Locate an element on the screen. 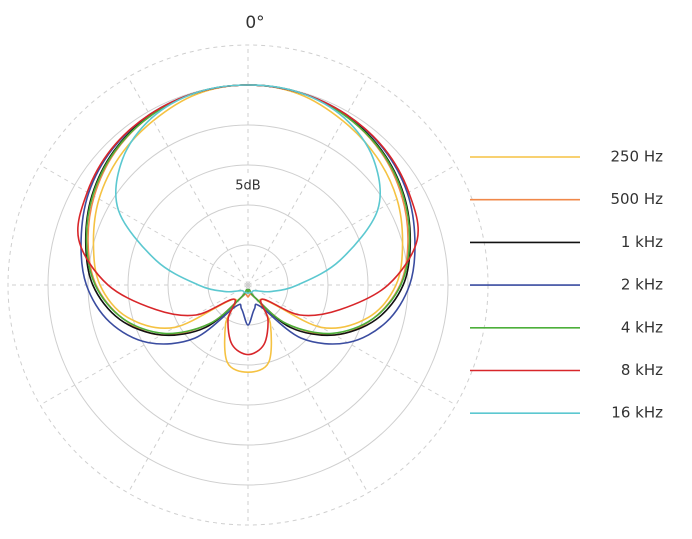 The height and width of the screenshot is (539, 692). legend-label: 2 kHz is located at coordinates (642, 285).